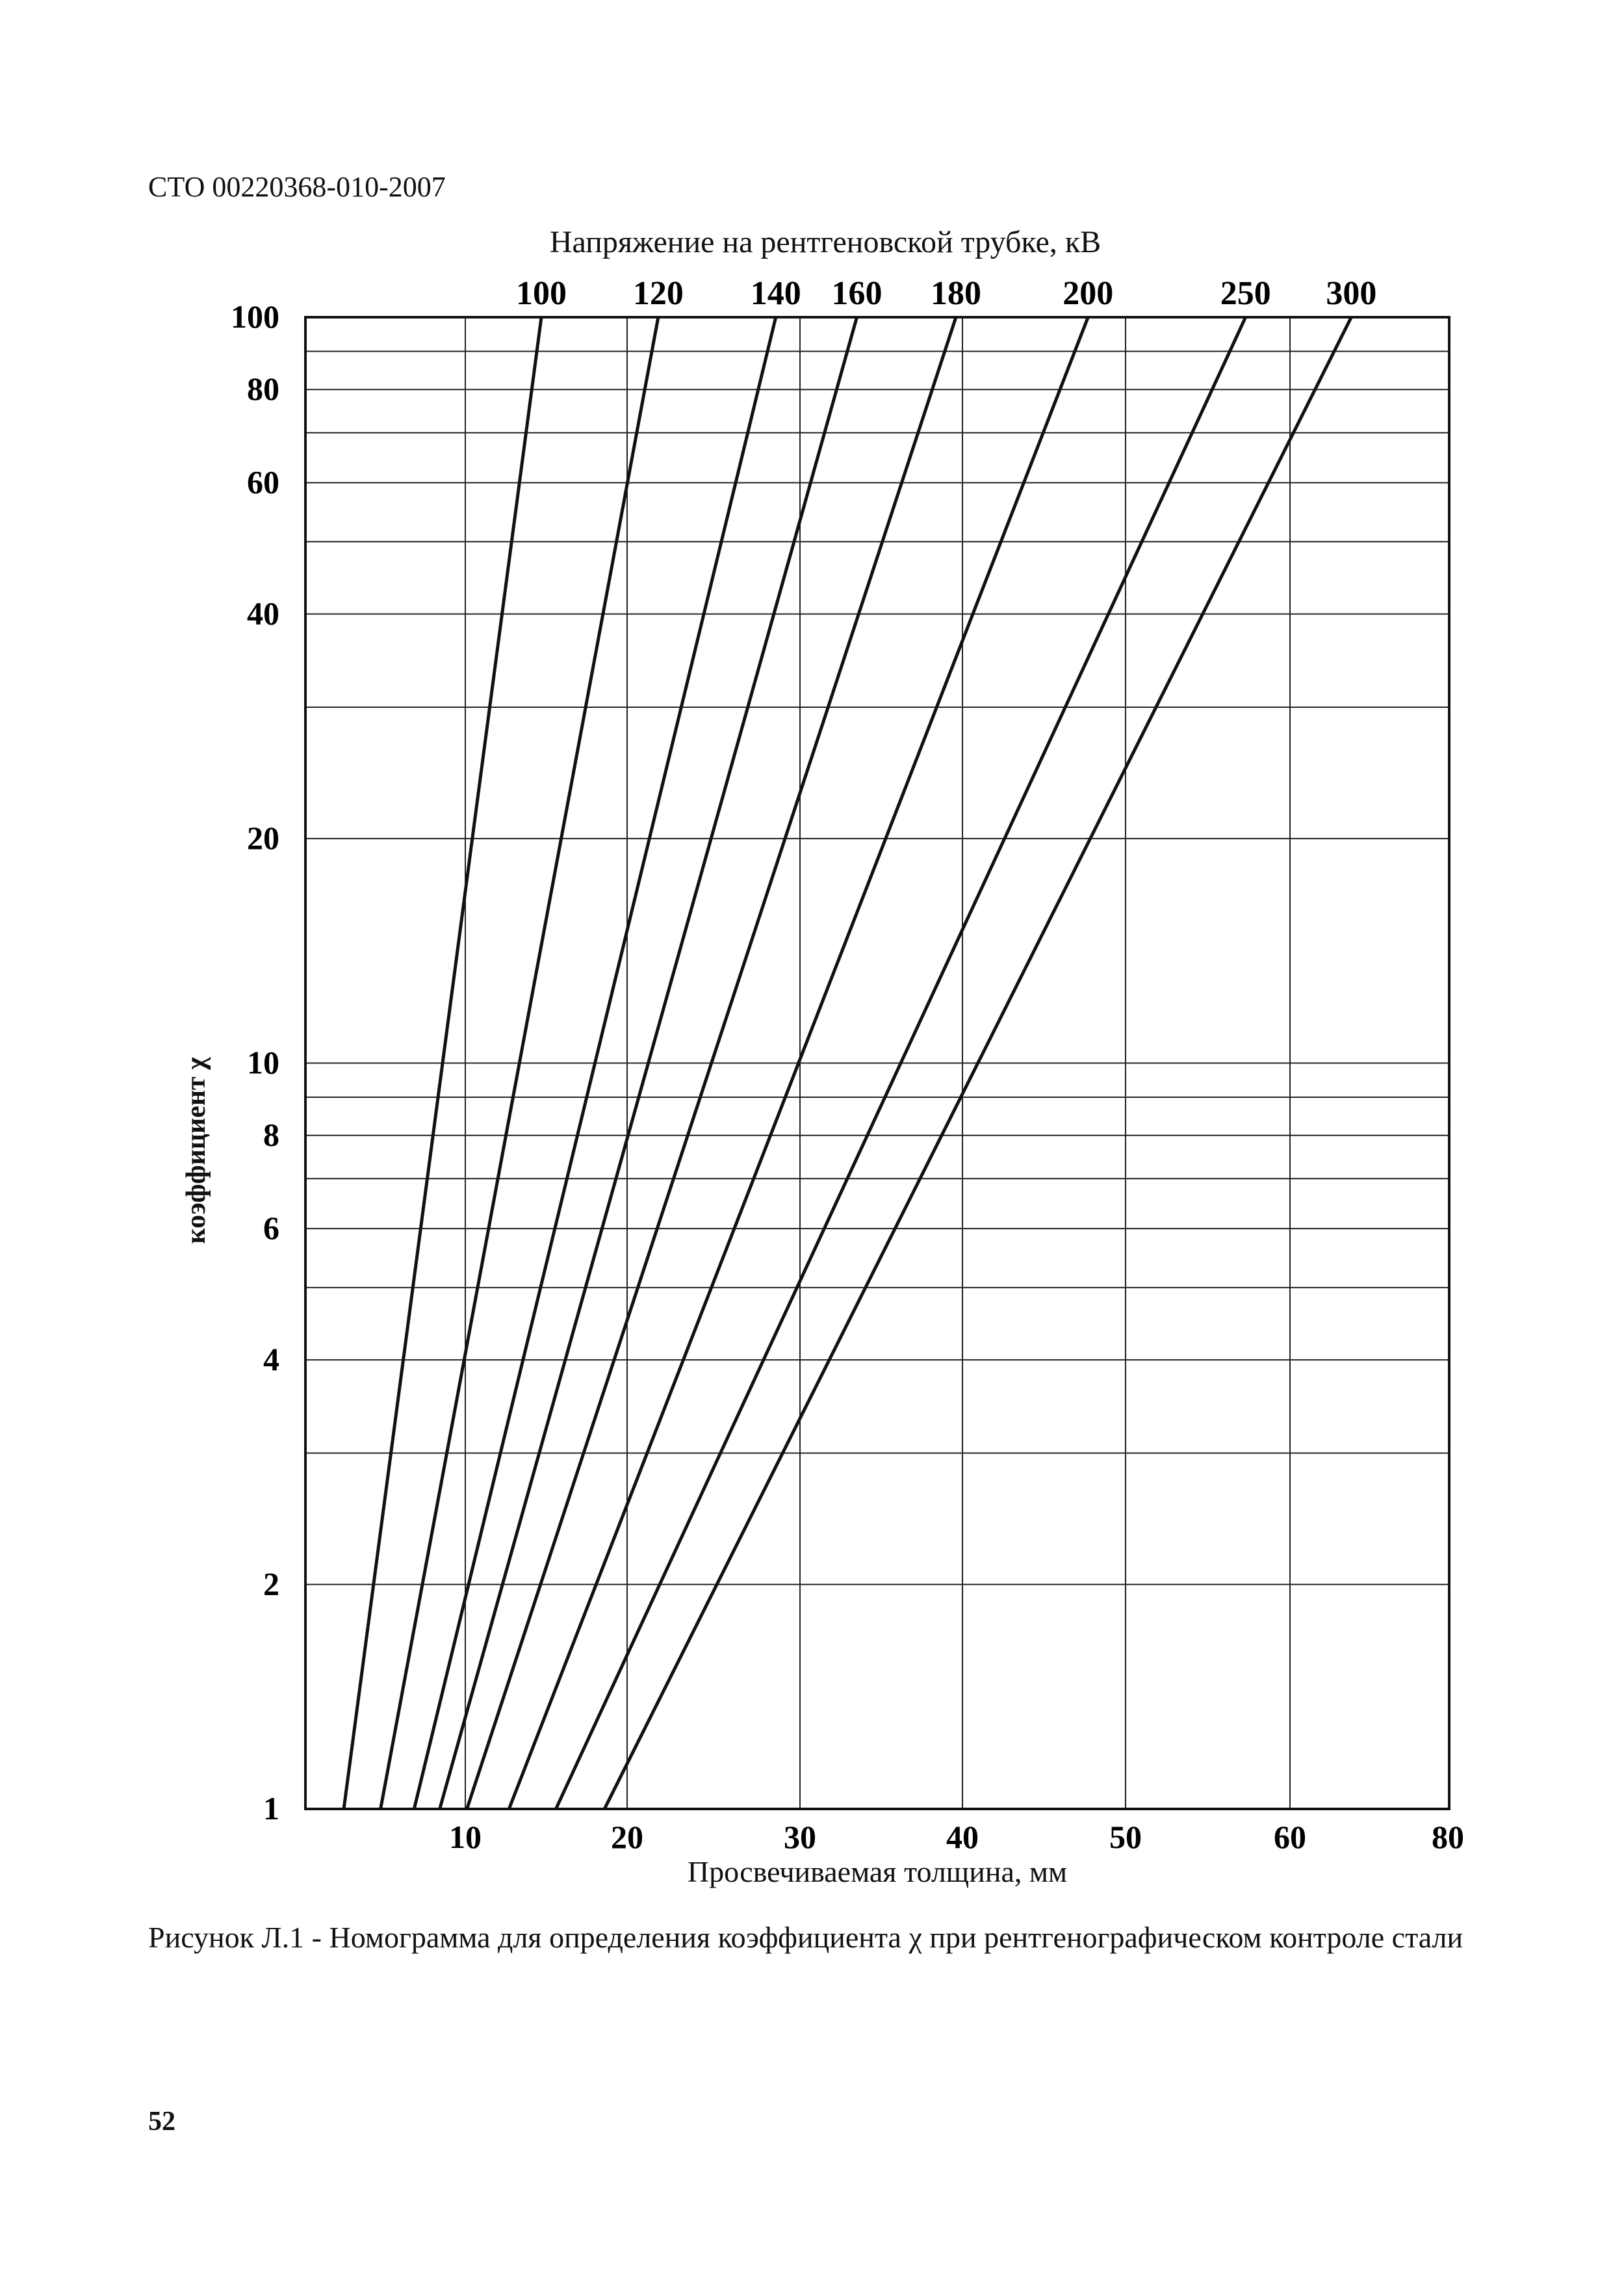 Image resolution: width=1624 pixels, height=2288 pixels. What do you see at coordinates (1448, 1837) in the screenshot?
I see `x-tick-label: 80` at bounding box center [1448, 1837].